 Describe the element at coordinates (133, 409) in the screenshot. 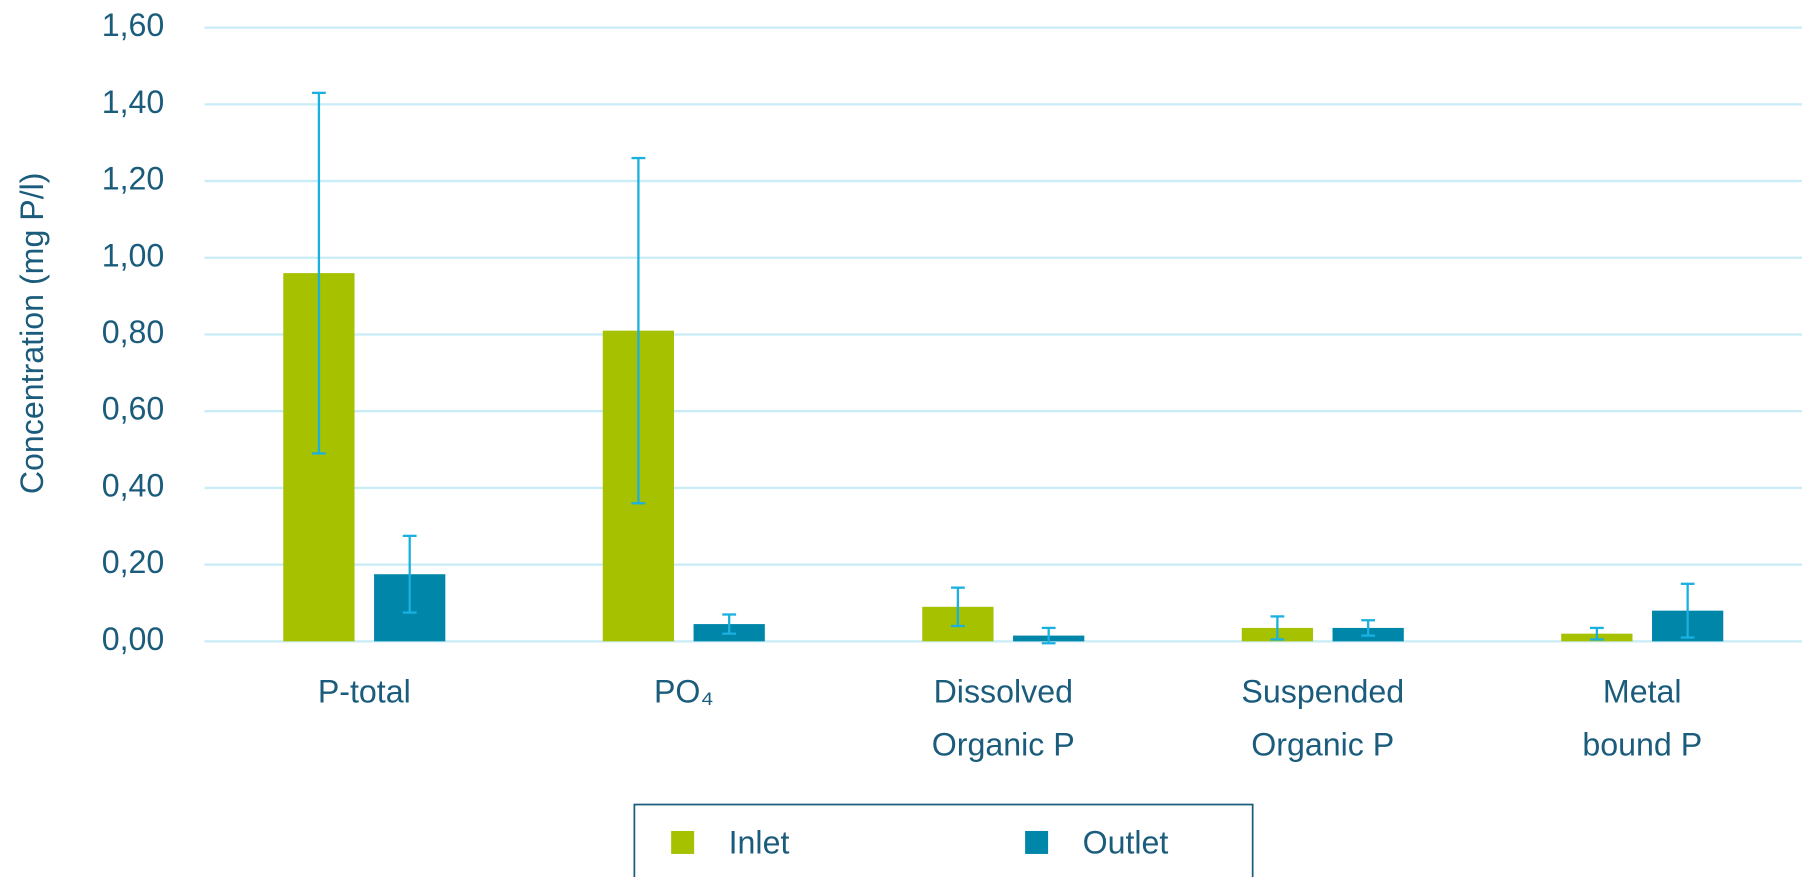

I see `y-tick-label: 0,60` at that location.